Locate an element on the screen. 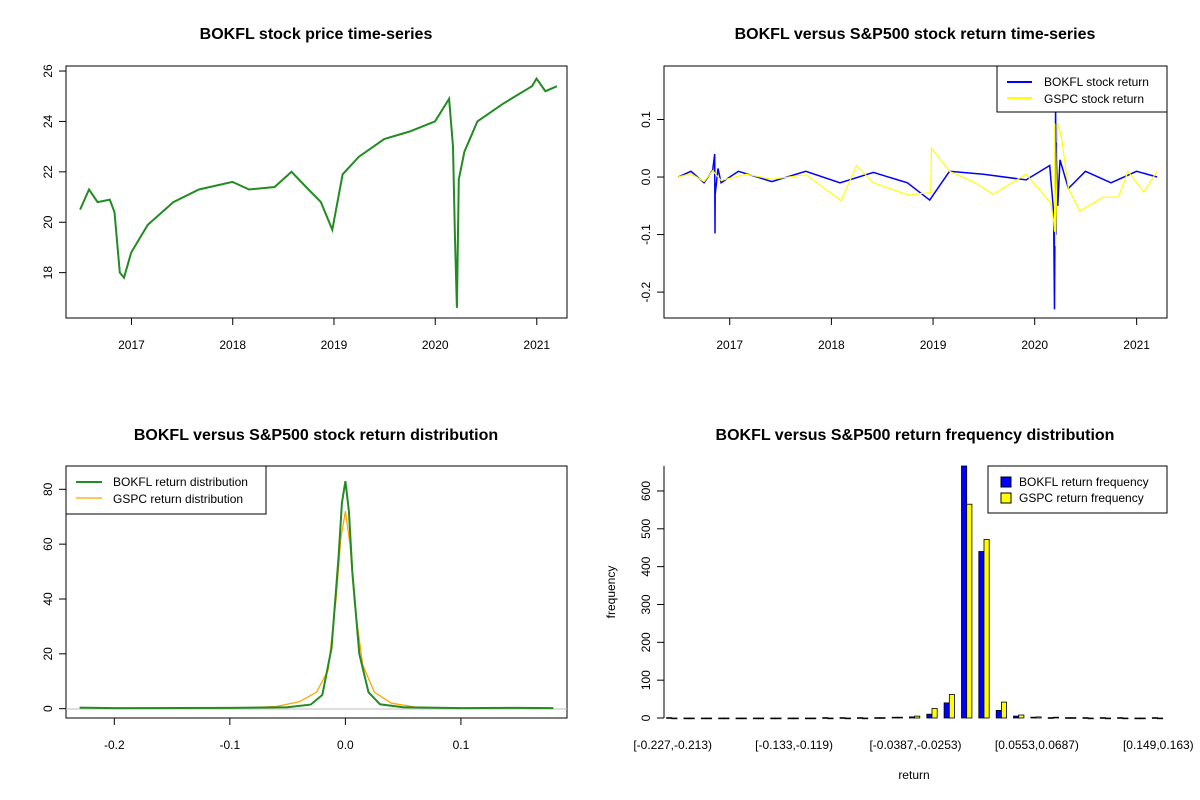 The width and height of the screenshot is (1200, 800). y-tick-label: 100 is located at coordinates (646, 680).